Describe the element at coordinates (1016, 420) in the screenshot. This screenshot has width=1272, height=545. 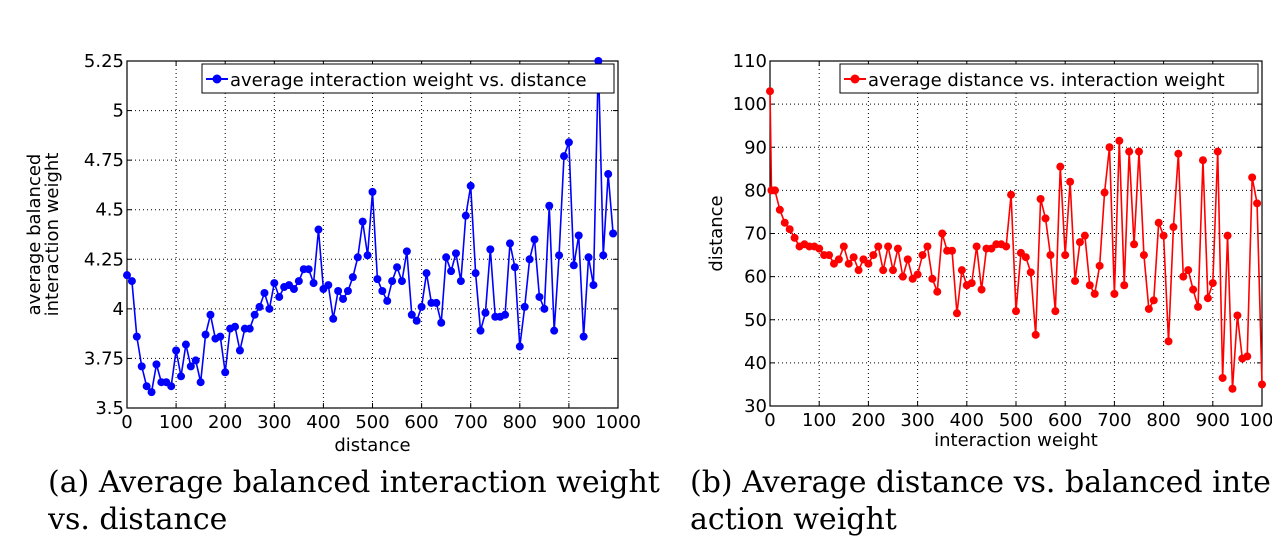
I see `x-tick-label: 500` at that location.